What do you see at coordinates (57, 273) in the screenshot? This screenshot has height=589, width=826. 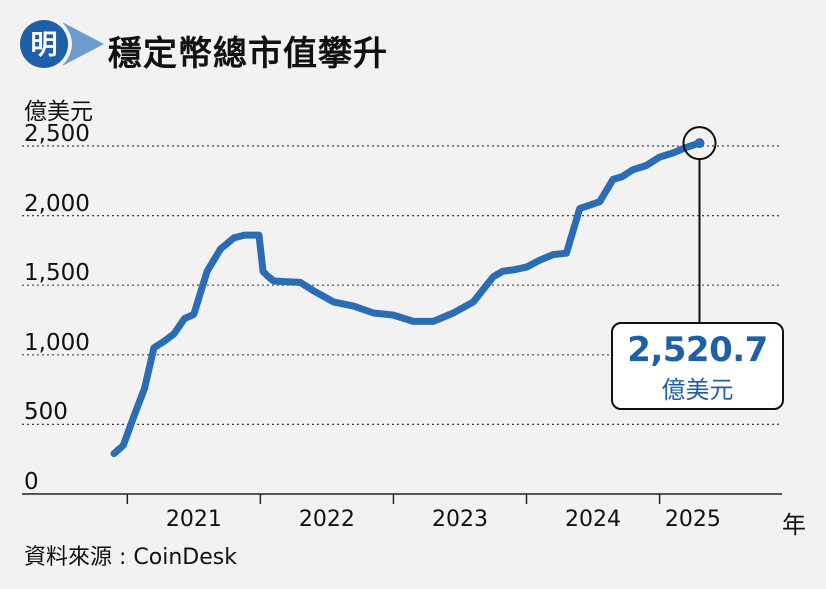 I see `y-tick-label: 1,500` at bounding box center [57, 273].